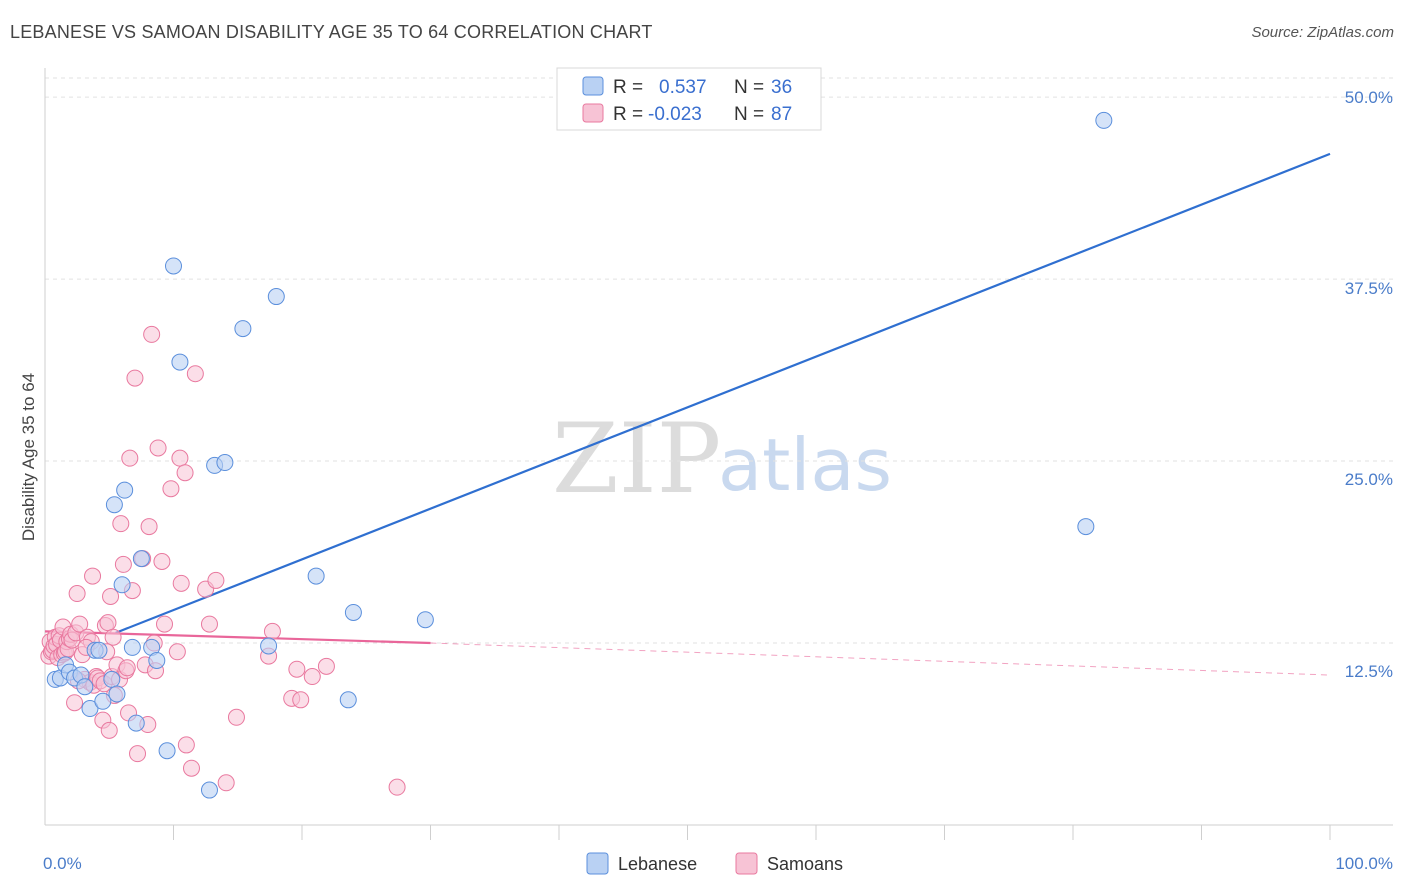  What do you see at coordinates (223, 560) in the screenshot?
I see `series-samoans` at bounding box center [223, 560].